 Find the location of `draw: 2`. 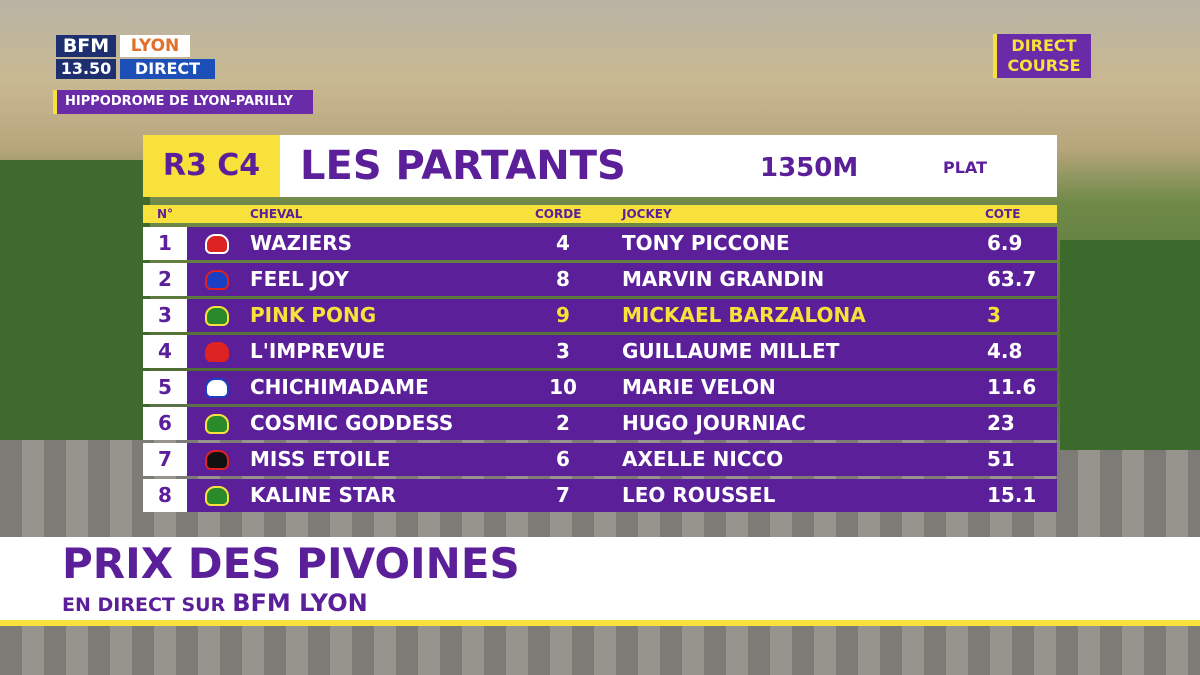

draw: 2 is located at coordinates (563, 423).